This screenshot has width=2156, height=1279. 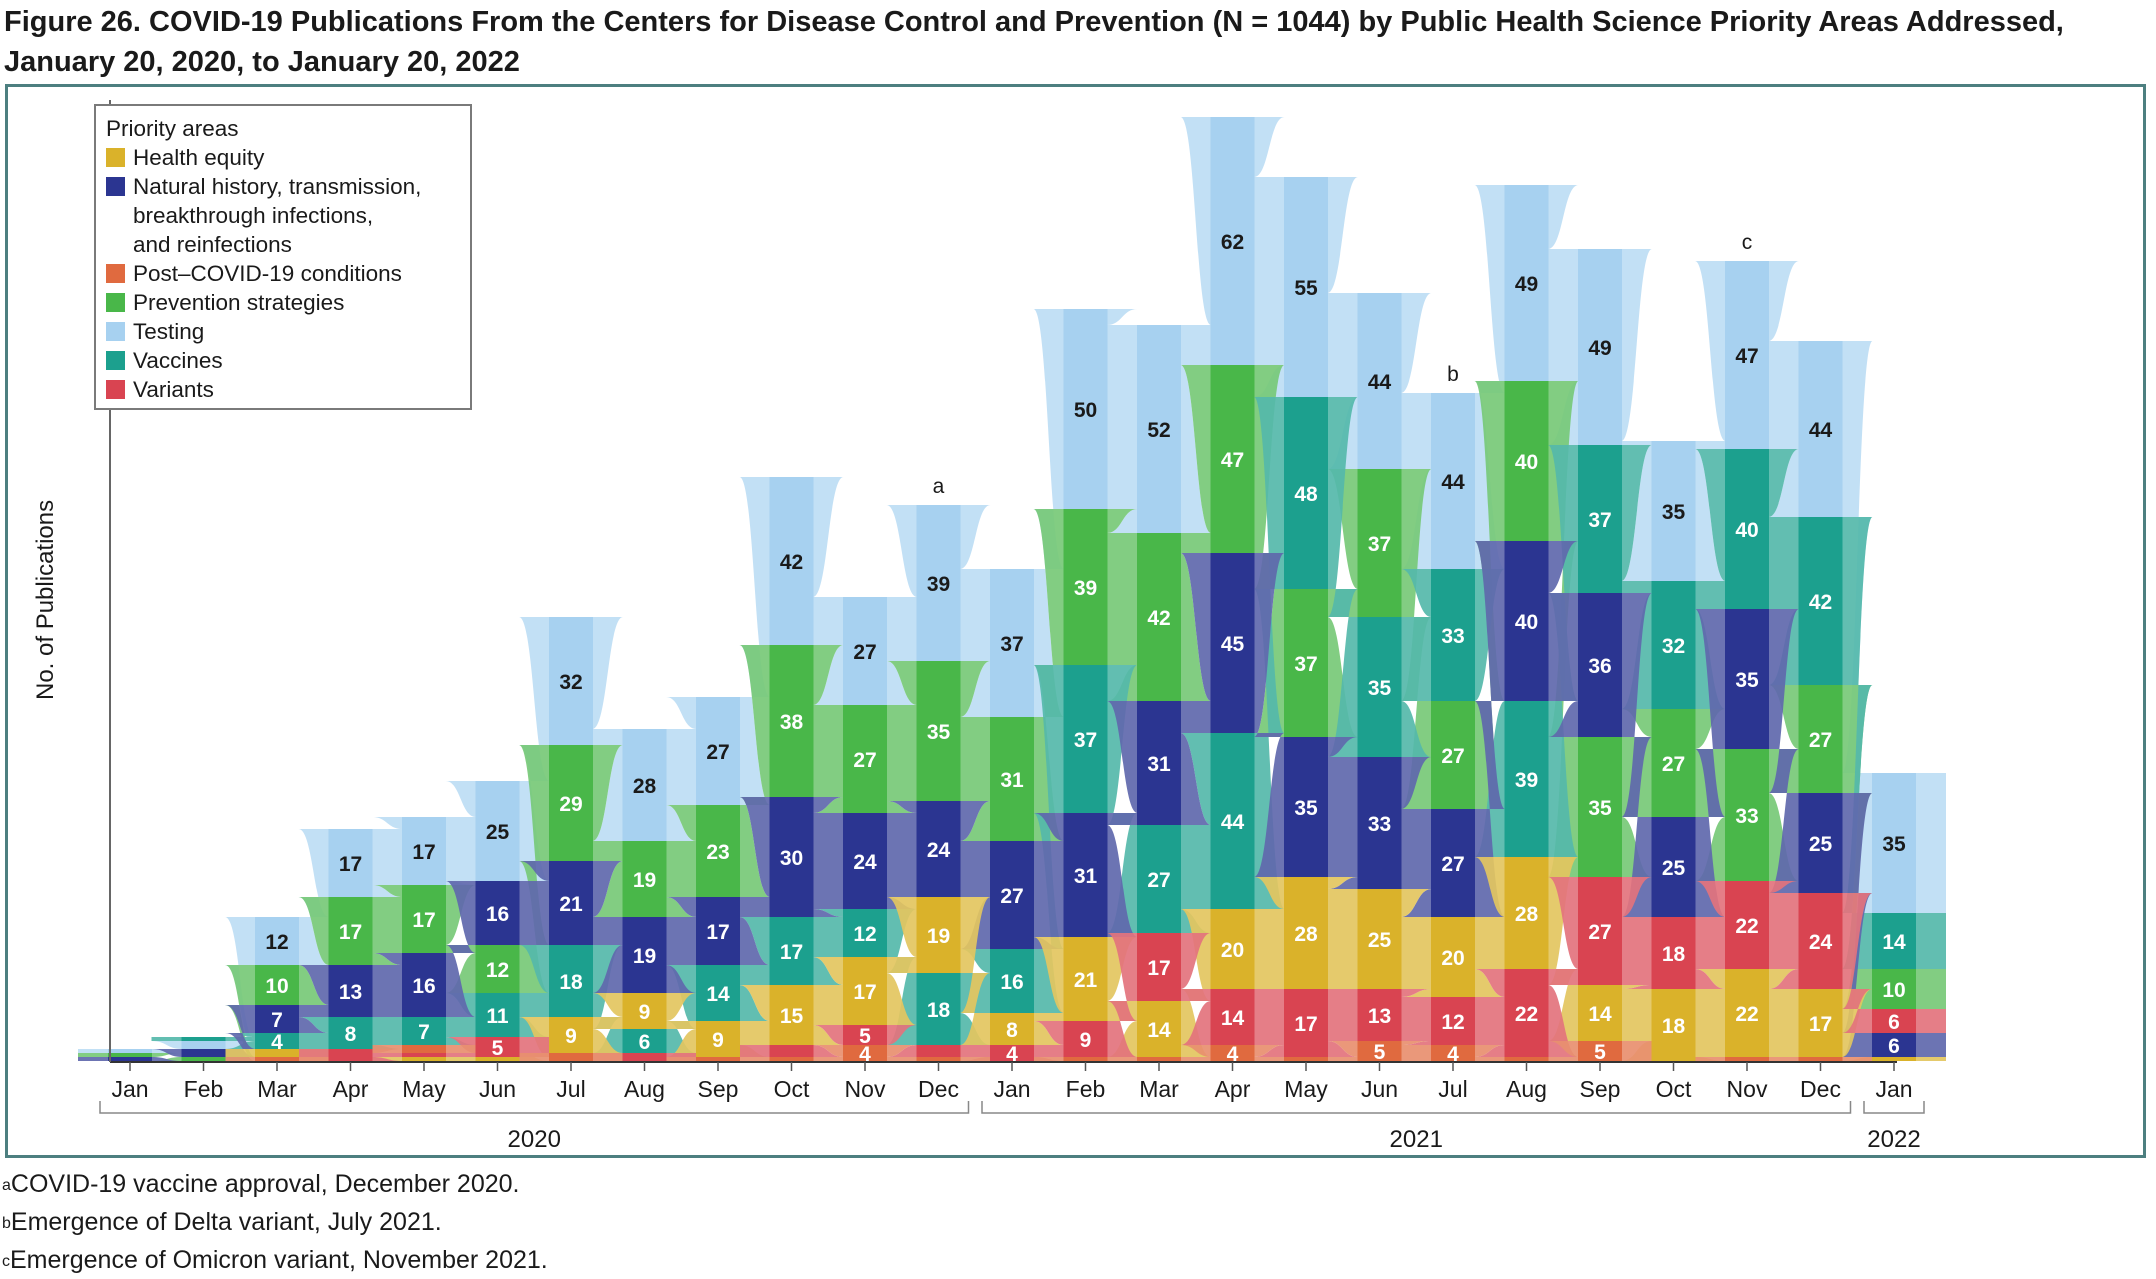 What do you see at coordinates (1746, 816) in the screenshot?
I see `segment-label-prevention-22: 33` at bounding box center [1746, 816].